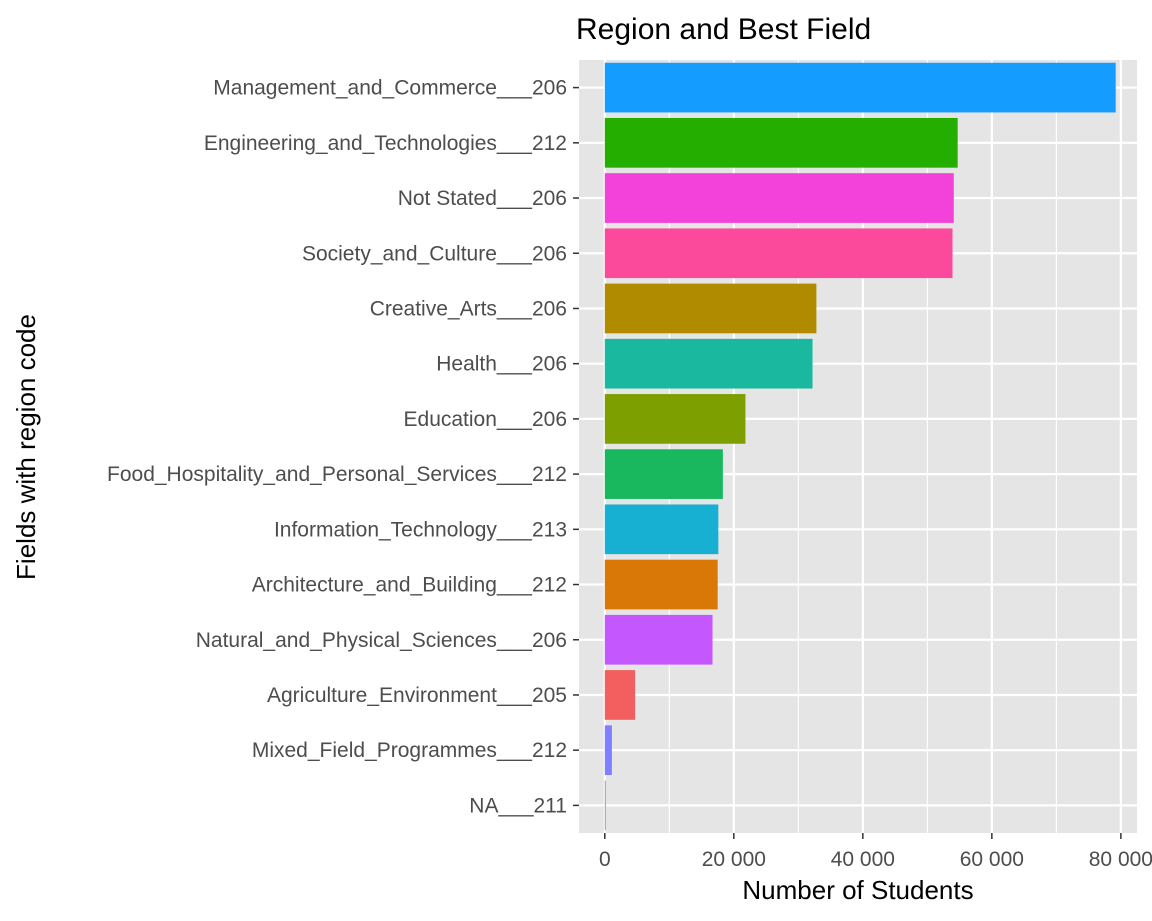 This screenshot has width=1152, height=921. What do you see at coordinates (857, 890) in the screenshot?
I see `x-axis-title: Number of Students` at bounding box center [857, 890].